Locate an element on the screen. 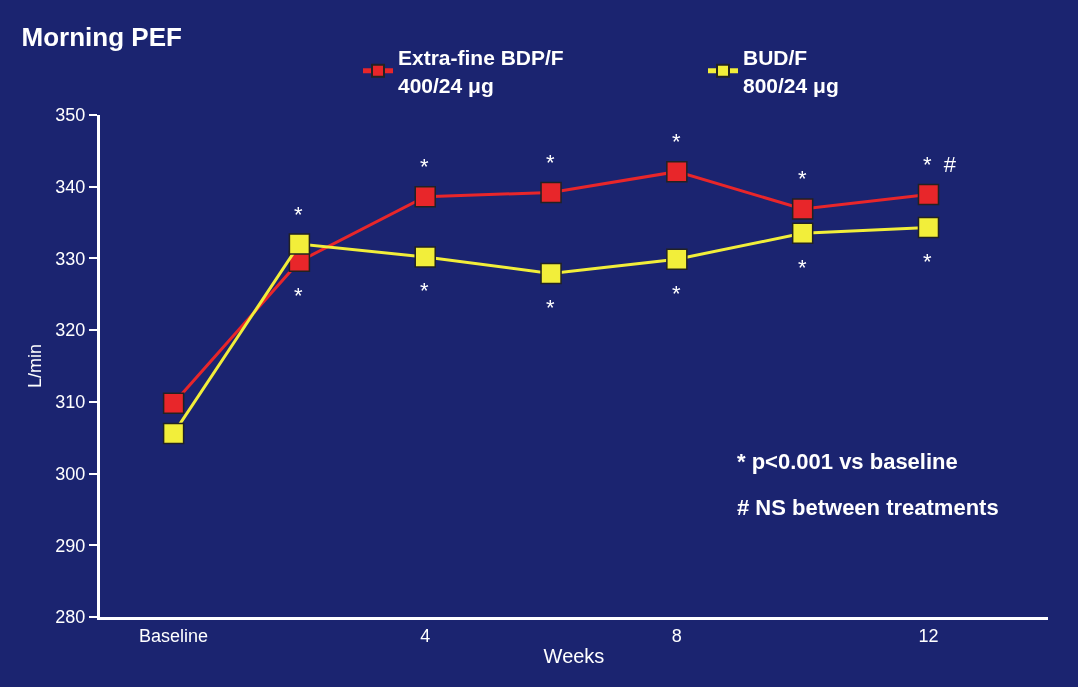 The image size is (1078, 687). y-tick-label: 280 is located at coordinates (70, 617).